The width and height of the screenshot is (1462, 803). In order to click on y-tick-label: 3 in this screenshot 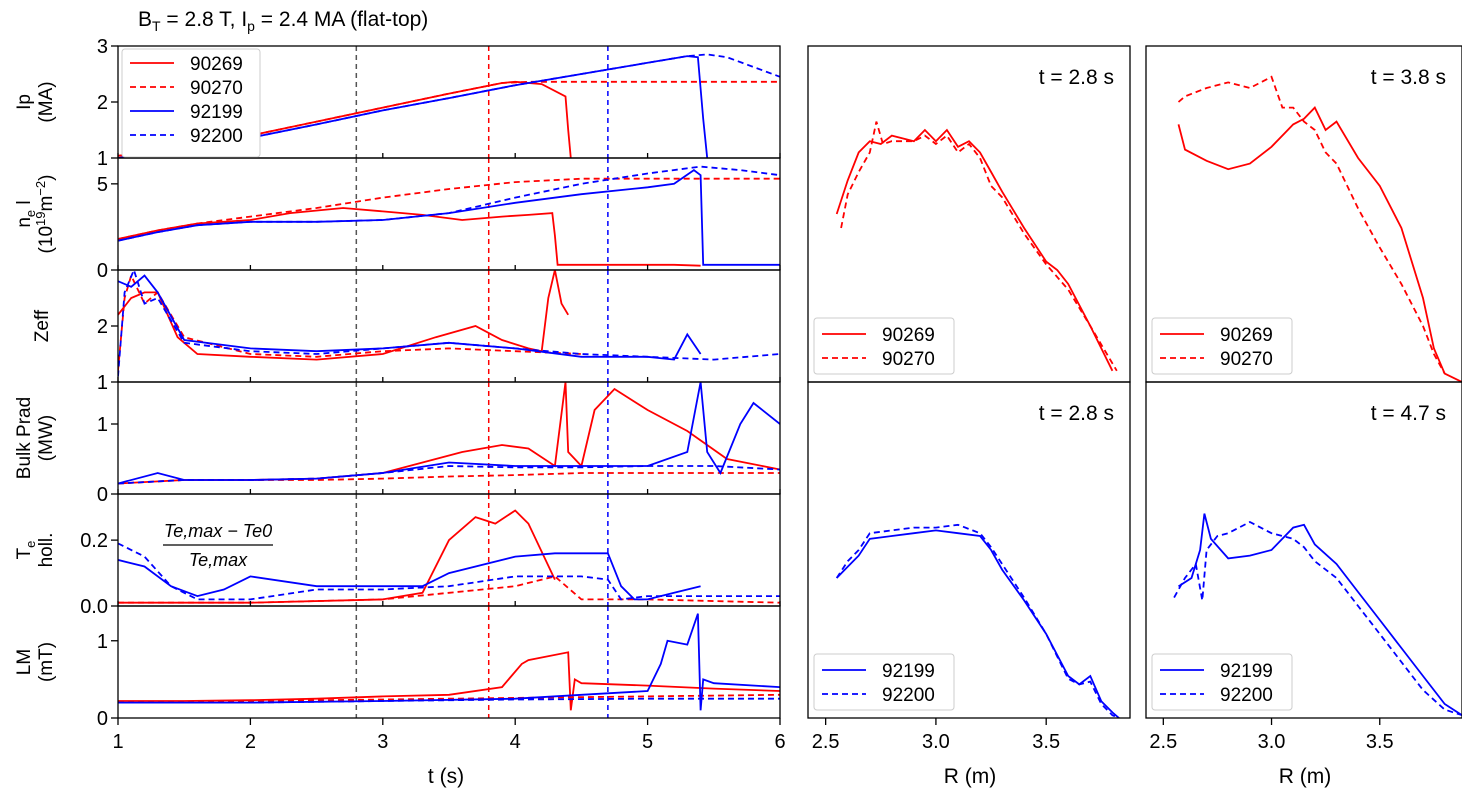, I will do `click(102, 47)`.